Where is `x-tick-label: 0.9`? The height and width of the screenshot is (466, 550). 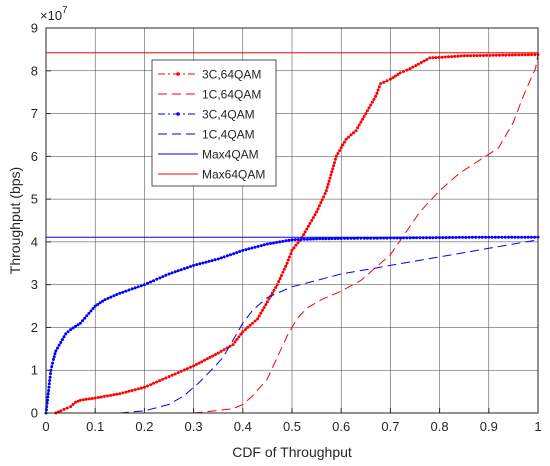
x-tick-label: 0.9 is located at coordinates (489, 426).